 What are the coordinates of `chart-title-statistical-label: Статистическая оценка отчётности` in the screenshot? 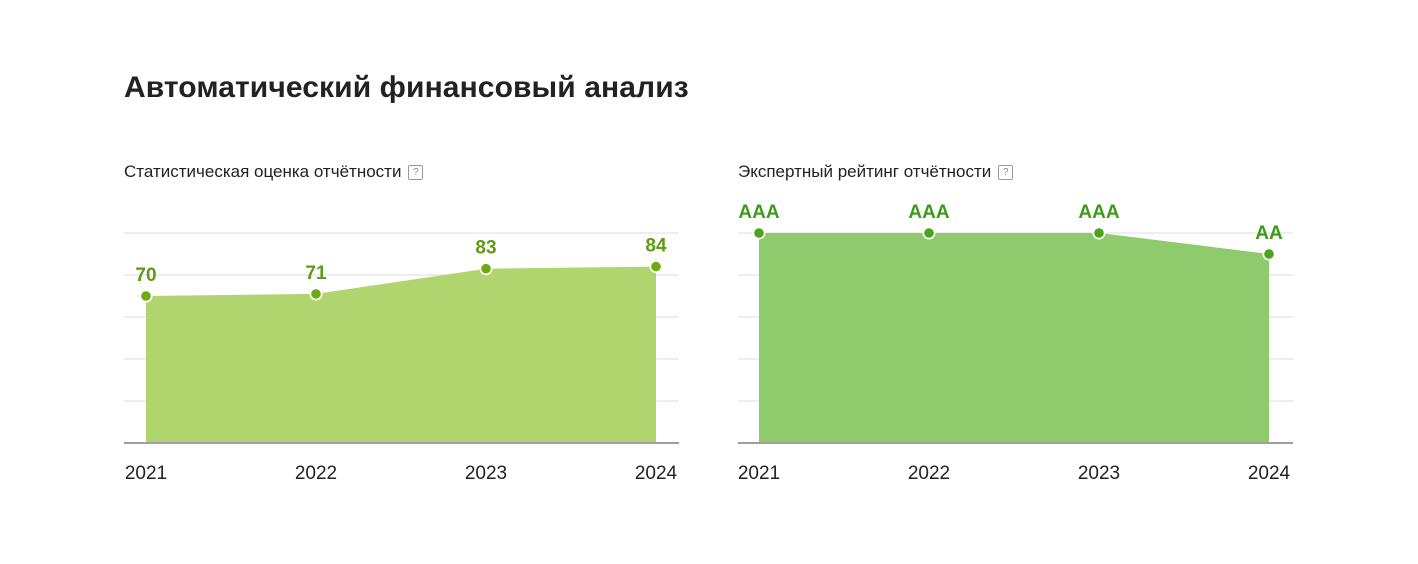 It's located at (263, 171).